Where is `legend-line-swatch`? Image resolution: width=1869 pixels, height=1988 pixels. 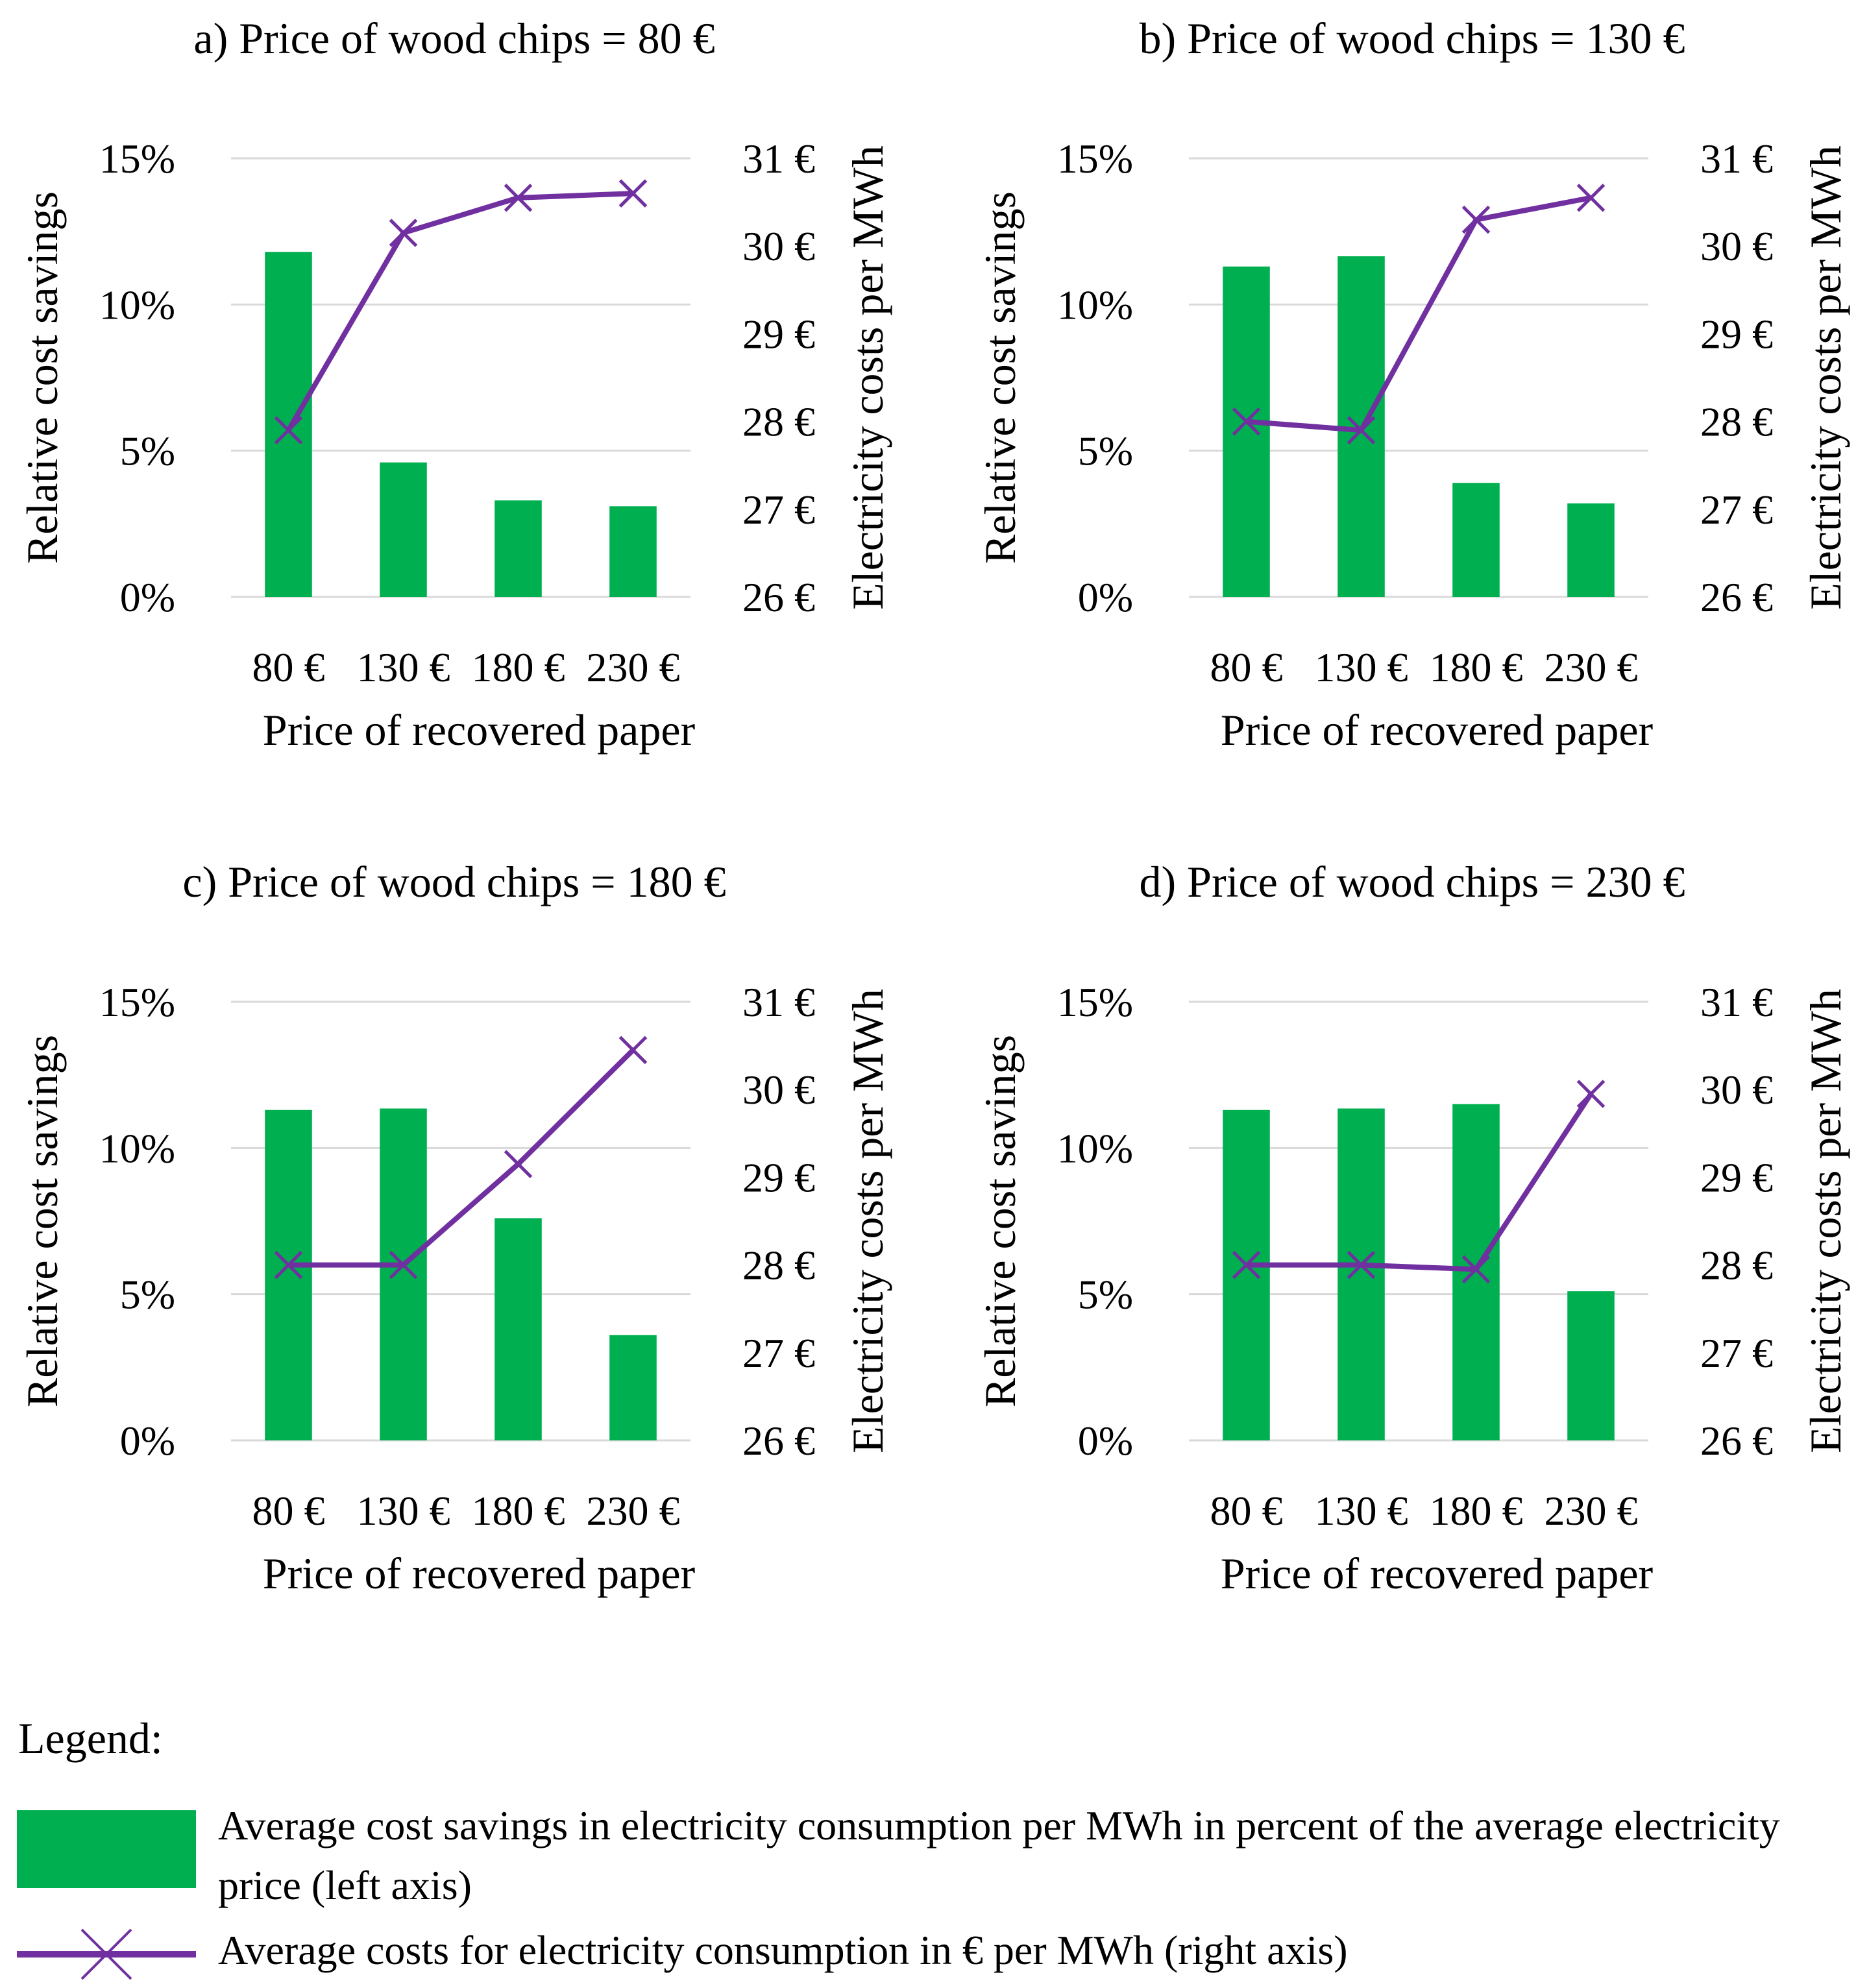 legend-line-swatch is located at coordinates (106, 1954).